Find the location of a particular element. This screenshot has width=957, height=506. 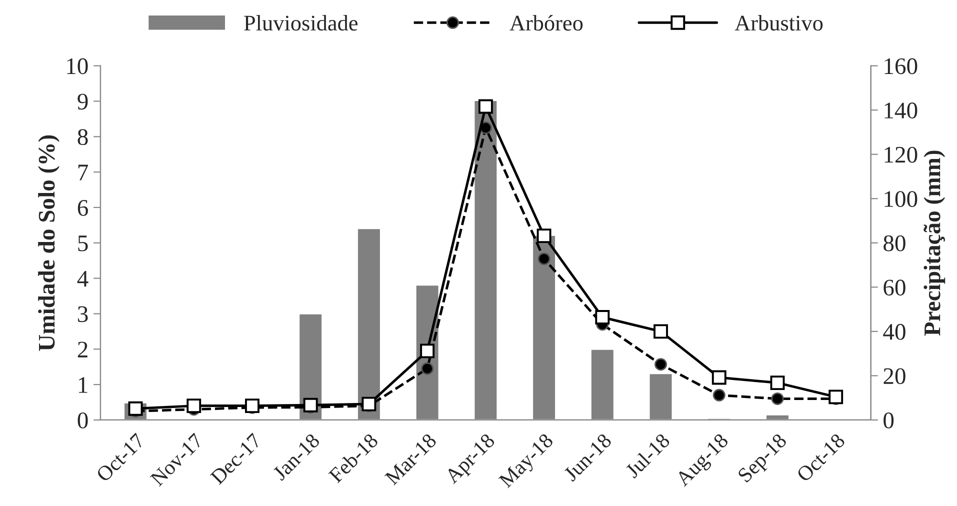

legend-label: Pluviosidade is located at coordinates (301, 23).